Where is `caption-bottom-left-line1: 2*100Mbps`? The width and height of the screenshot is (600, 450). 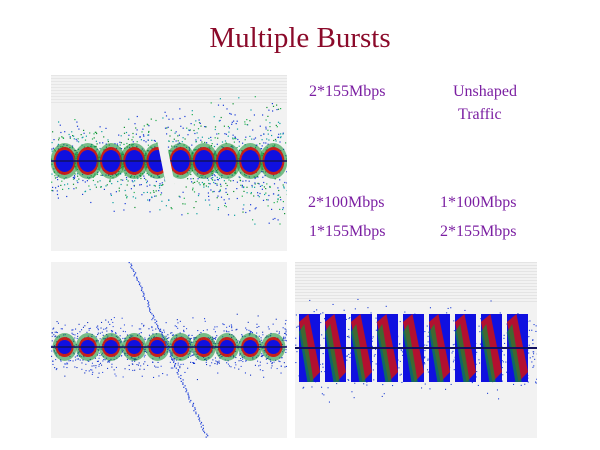
caption-bottom-left-line1: 2*100Mbps is located at coordinates (346, 202).